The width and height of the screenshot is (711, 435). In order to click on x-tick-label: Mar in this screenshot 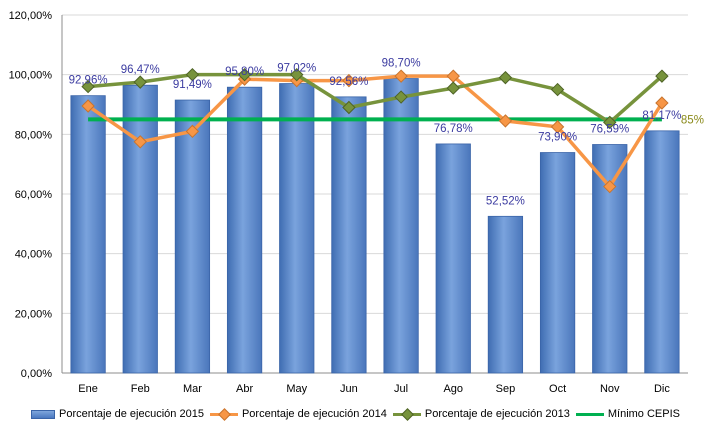, I will do `click(192, 389)`.